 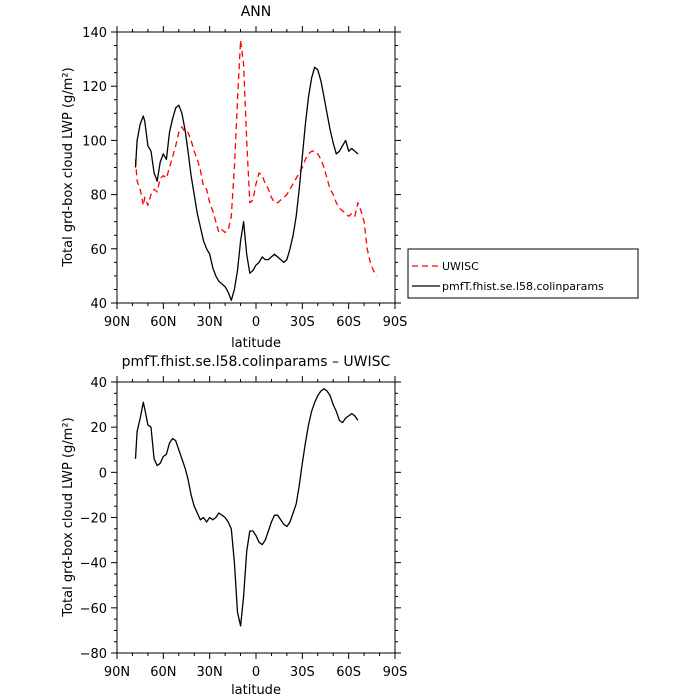 What do you see at coordinates (68, 167) in the screenshot?
I see `top-chart-y-axis-label: Total grd-box cloud LWP (g/m²)` at bounding box center [68, 167].